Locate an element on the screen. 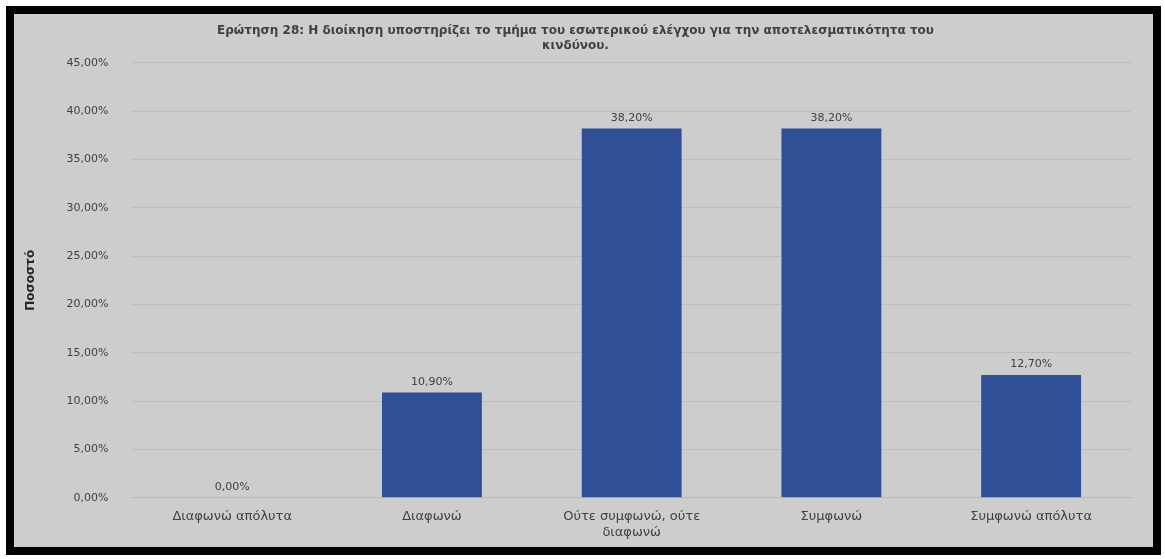  y-tick-label: 45,00% is located at coordinates (87, 62).